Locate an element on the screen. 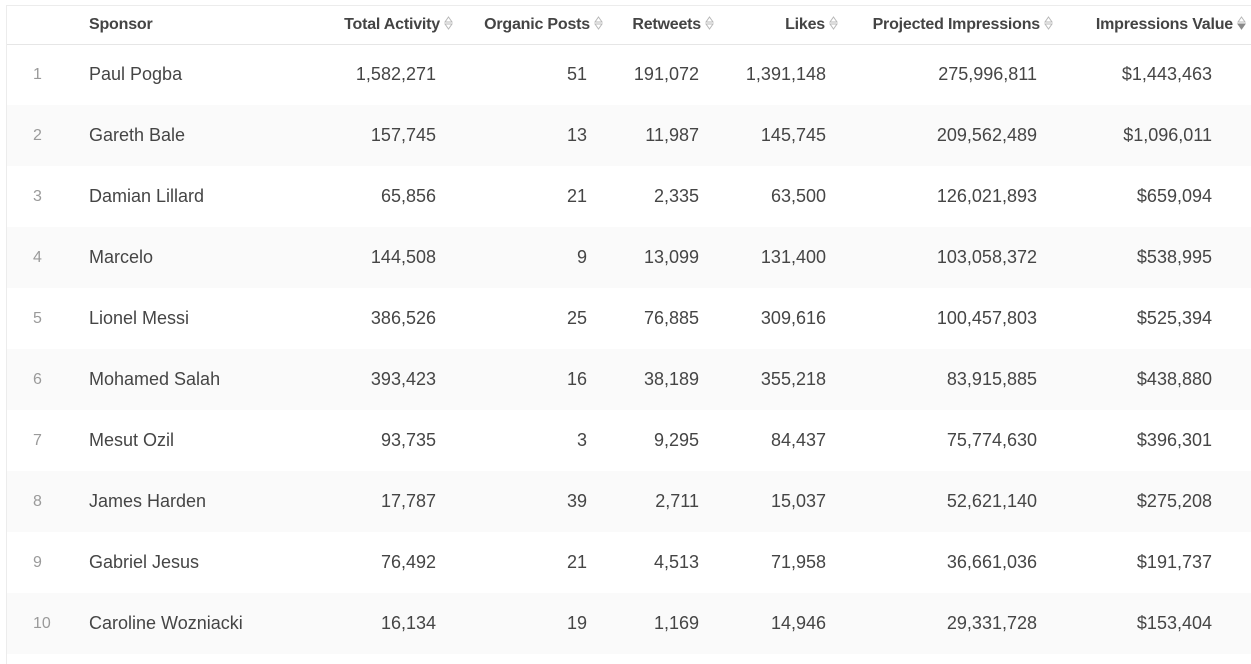 This screenshot has width=1251, height=664. cell-projected-impressions: 52,621,140 is located at coordinates (991, 501).